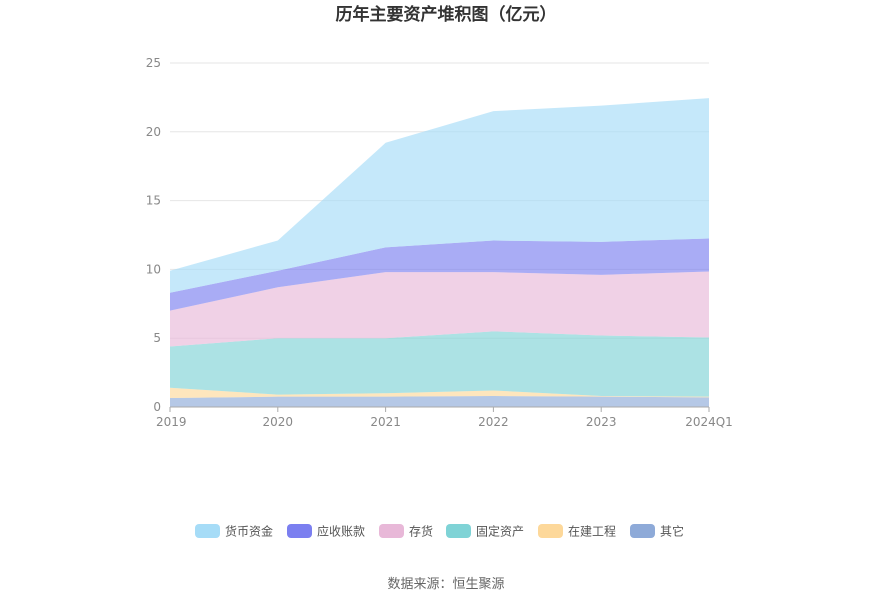  Describe the element at coordinates (249, 531) in the screenshot. I see `legend-label: 货币资金` at that location.